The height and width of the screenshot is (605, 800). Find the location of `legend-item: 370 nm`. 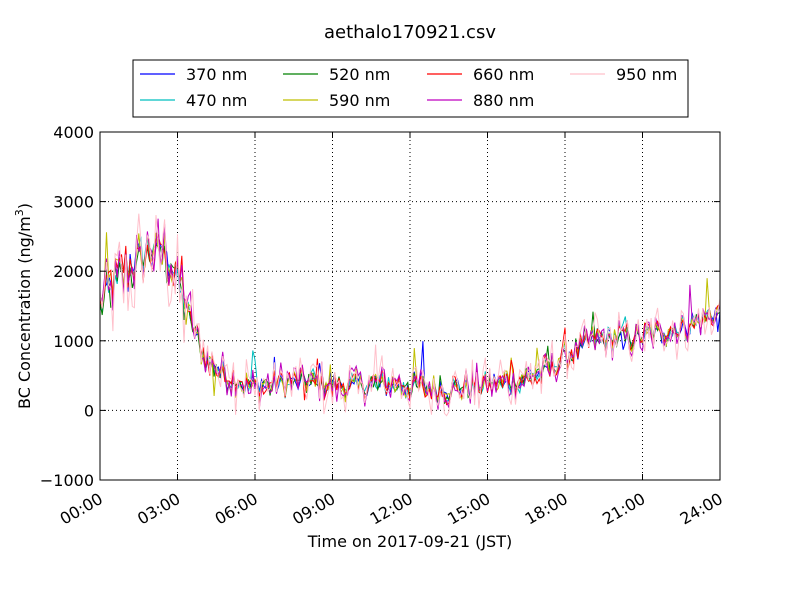

legend-item: 370 nm is located at coordinates (193, 74).